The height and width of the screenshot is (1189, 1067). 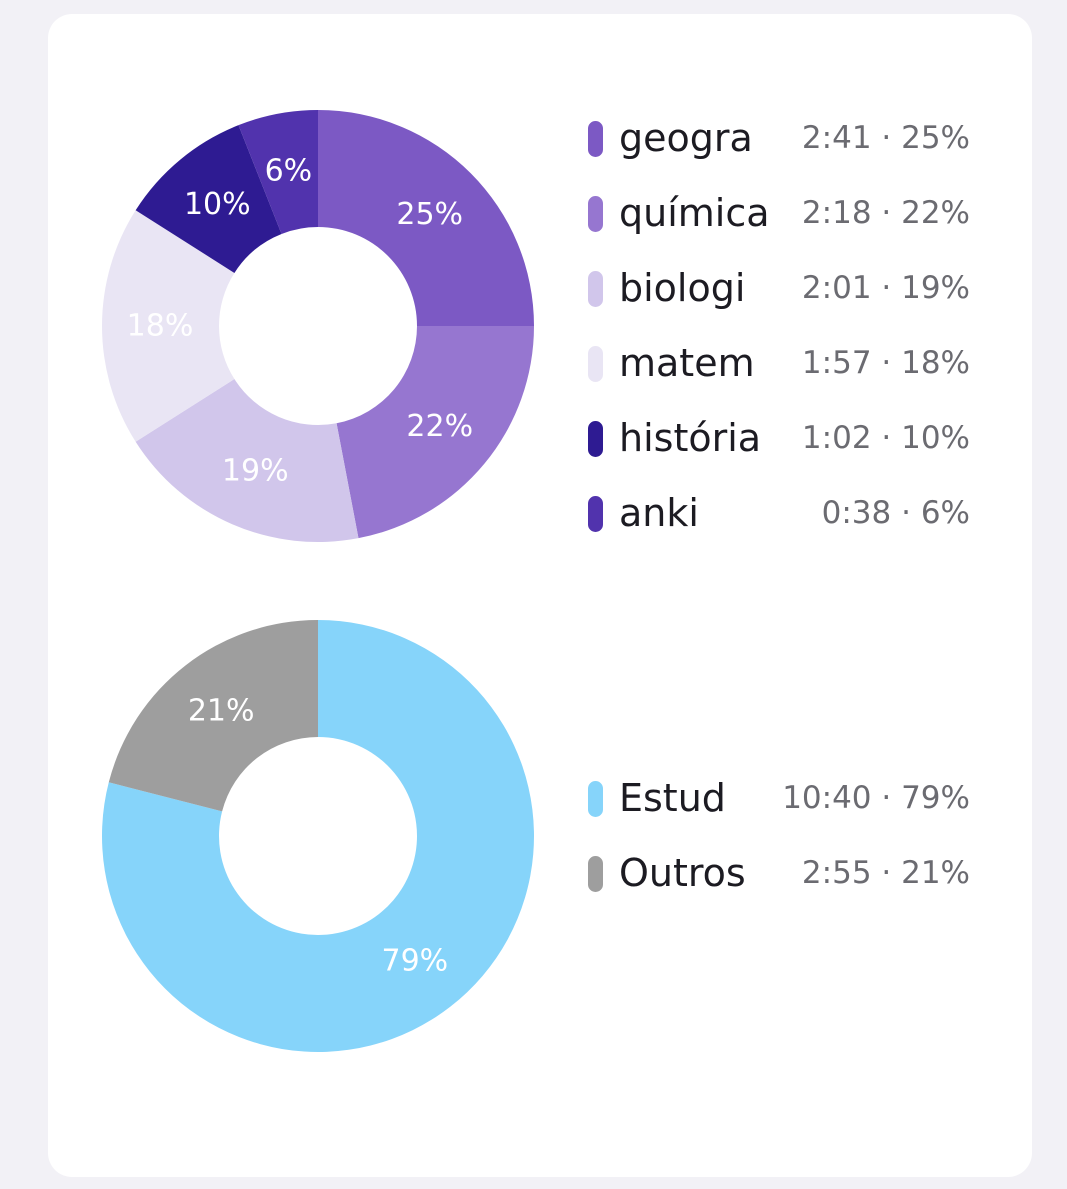 What do you see at coordinates (318, 836) in the screenshot?
I see `slice-estud` at bounding box center [318, 836].